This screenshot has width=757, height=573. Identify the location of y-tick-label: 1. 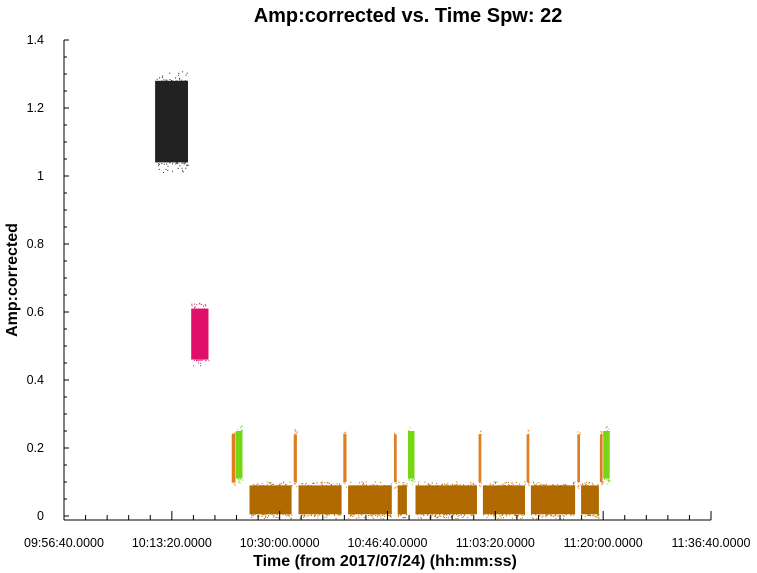
(40, 176).